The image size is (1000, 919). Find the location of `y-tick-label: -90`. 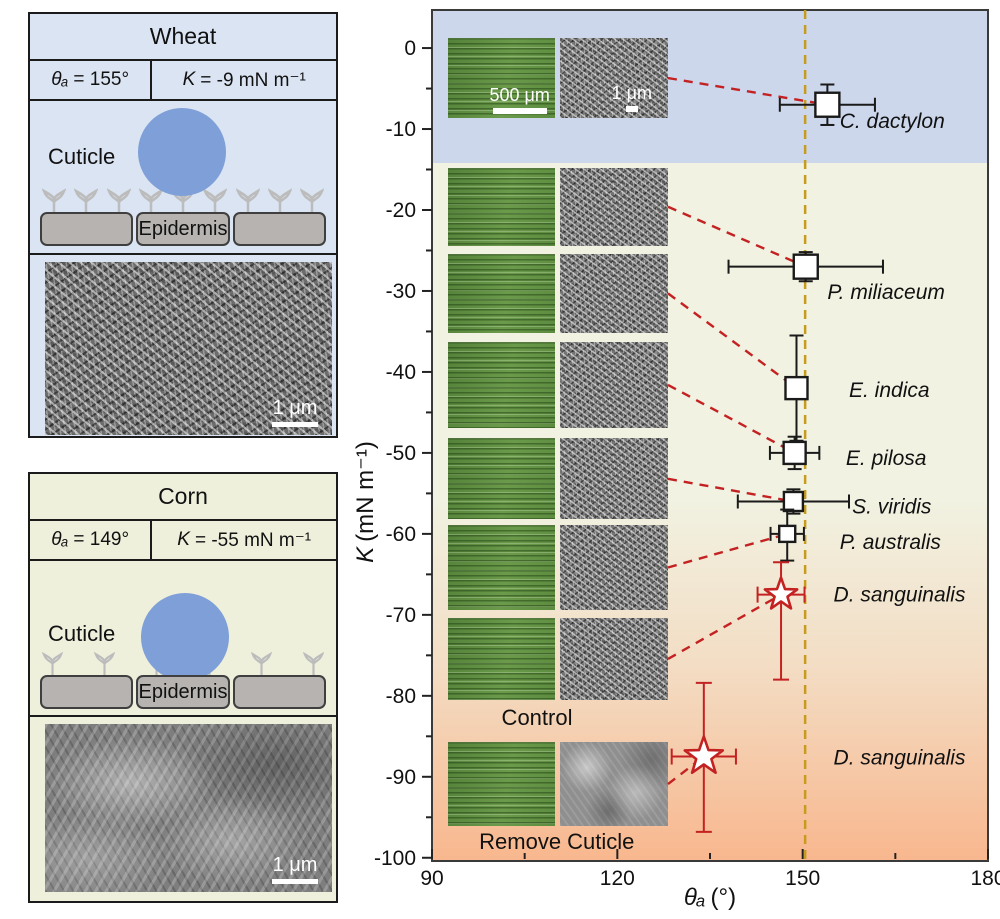

y-tick-label: -90 is located at coordinates (401, 777).